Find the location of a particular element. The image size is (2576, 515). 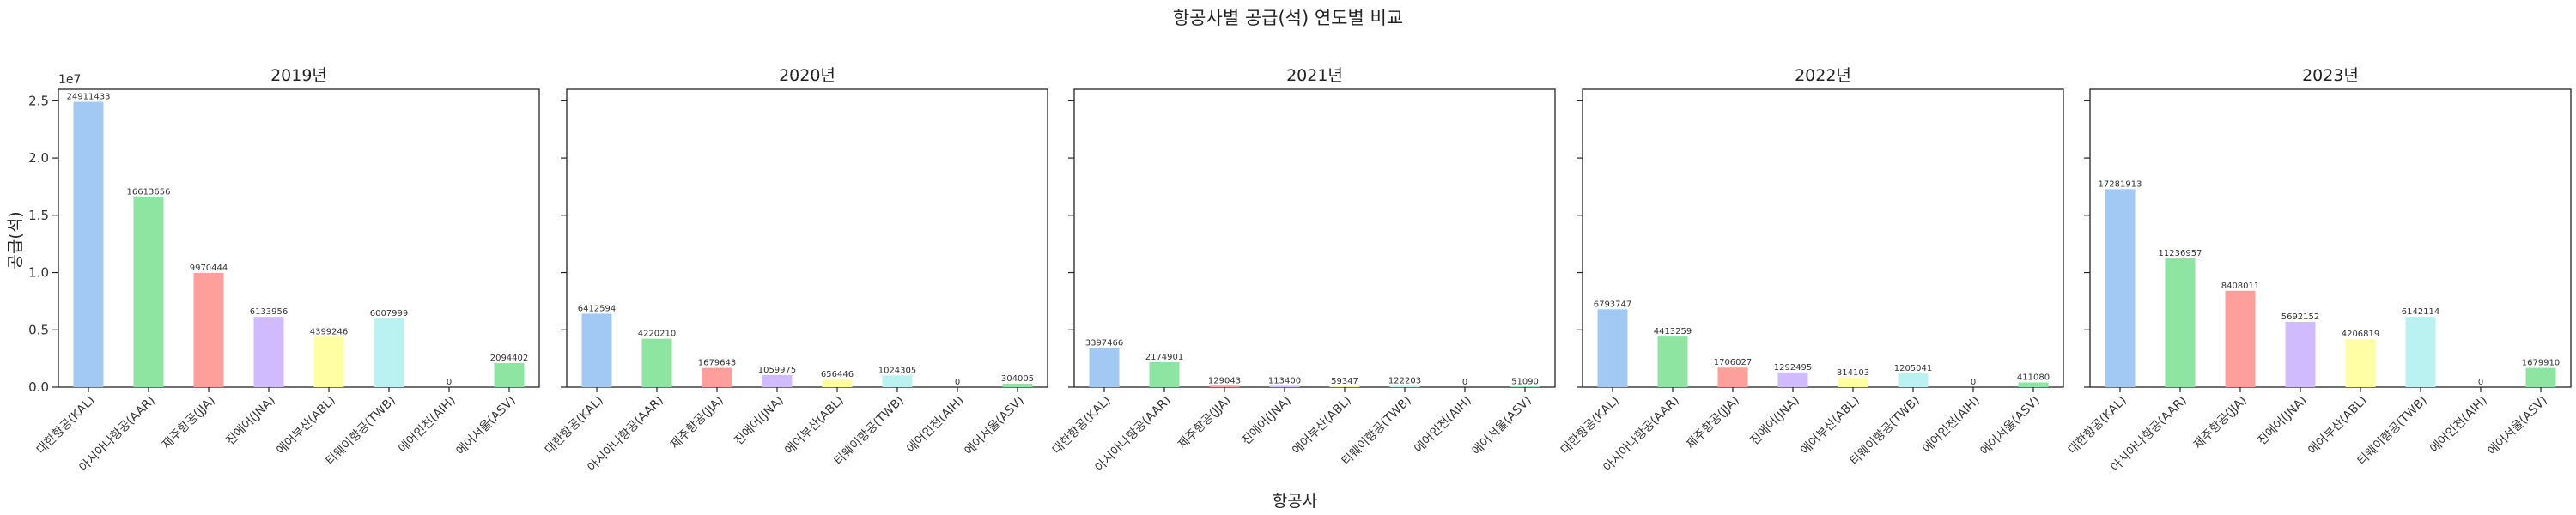

data-label: 5692152 is located at coordinates (2301, 317).